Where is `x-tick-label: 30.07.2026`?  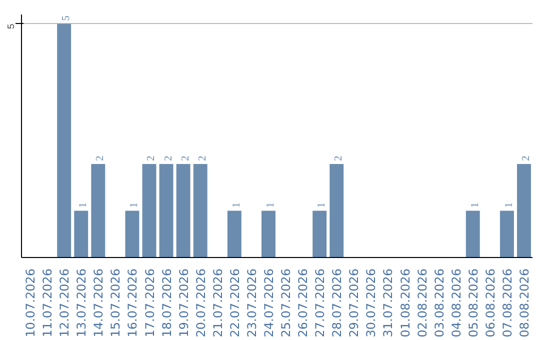 x-tick-label: 30.07.2026 is located at coordinates (371, 303).